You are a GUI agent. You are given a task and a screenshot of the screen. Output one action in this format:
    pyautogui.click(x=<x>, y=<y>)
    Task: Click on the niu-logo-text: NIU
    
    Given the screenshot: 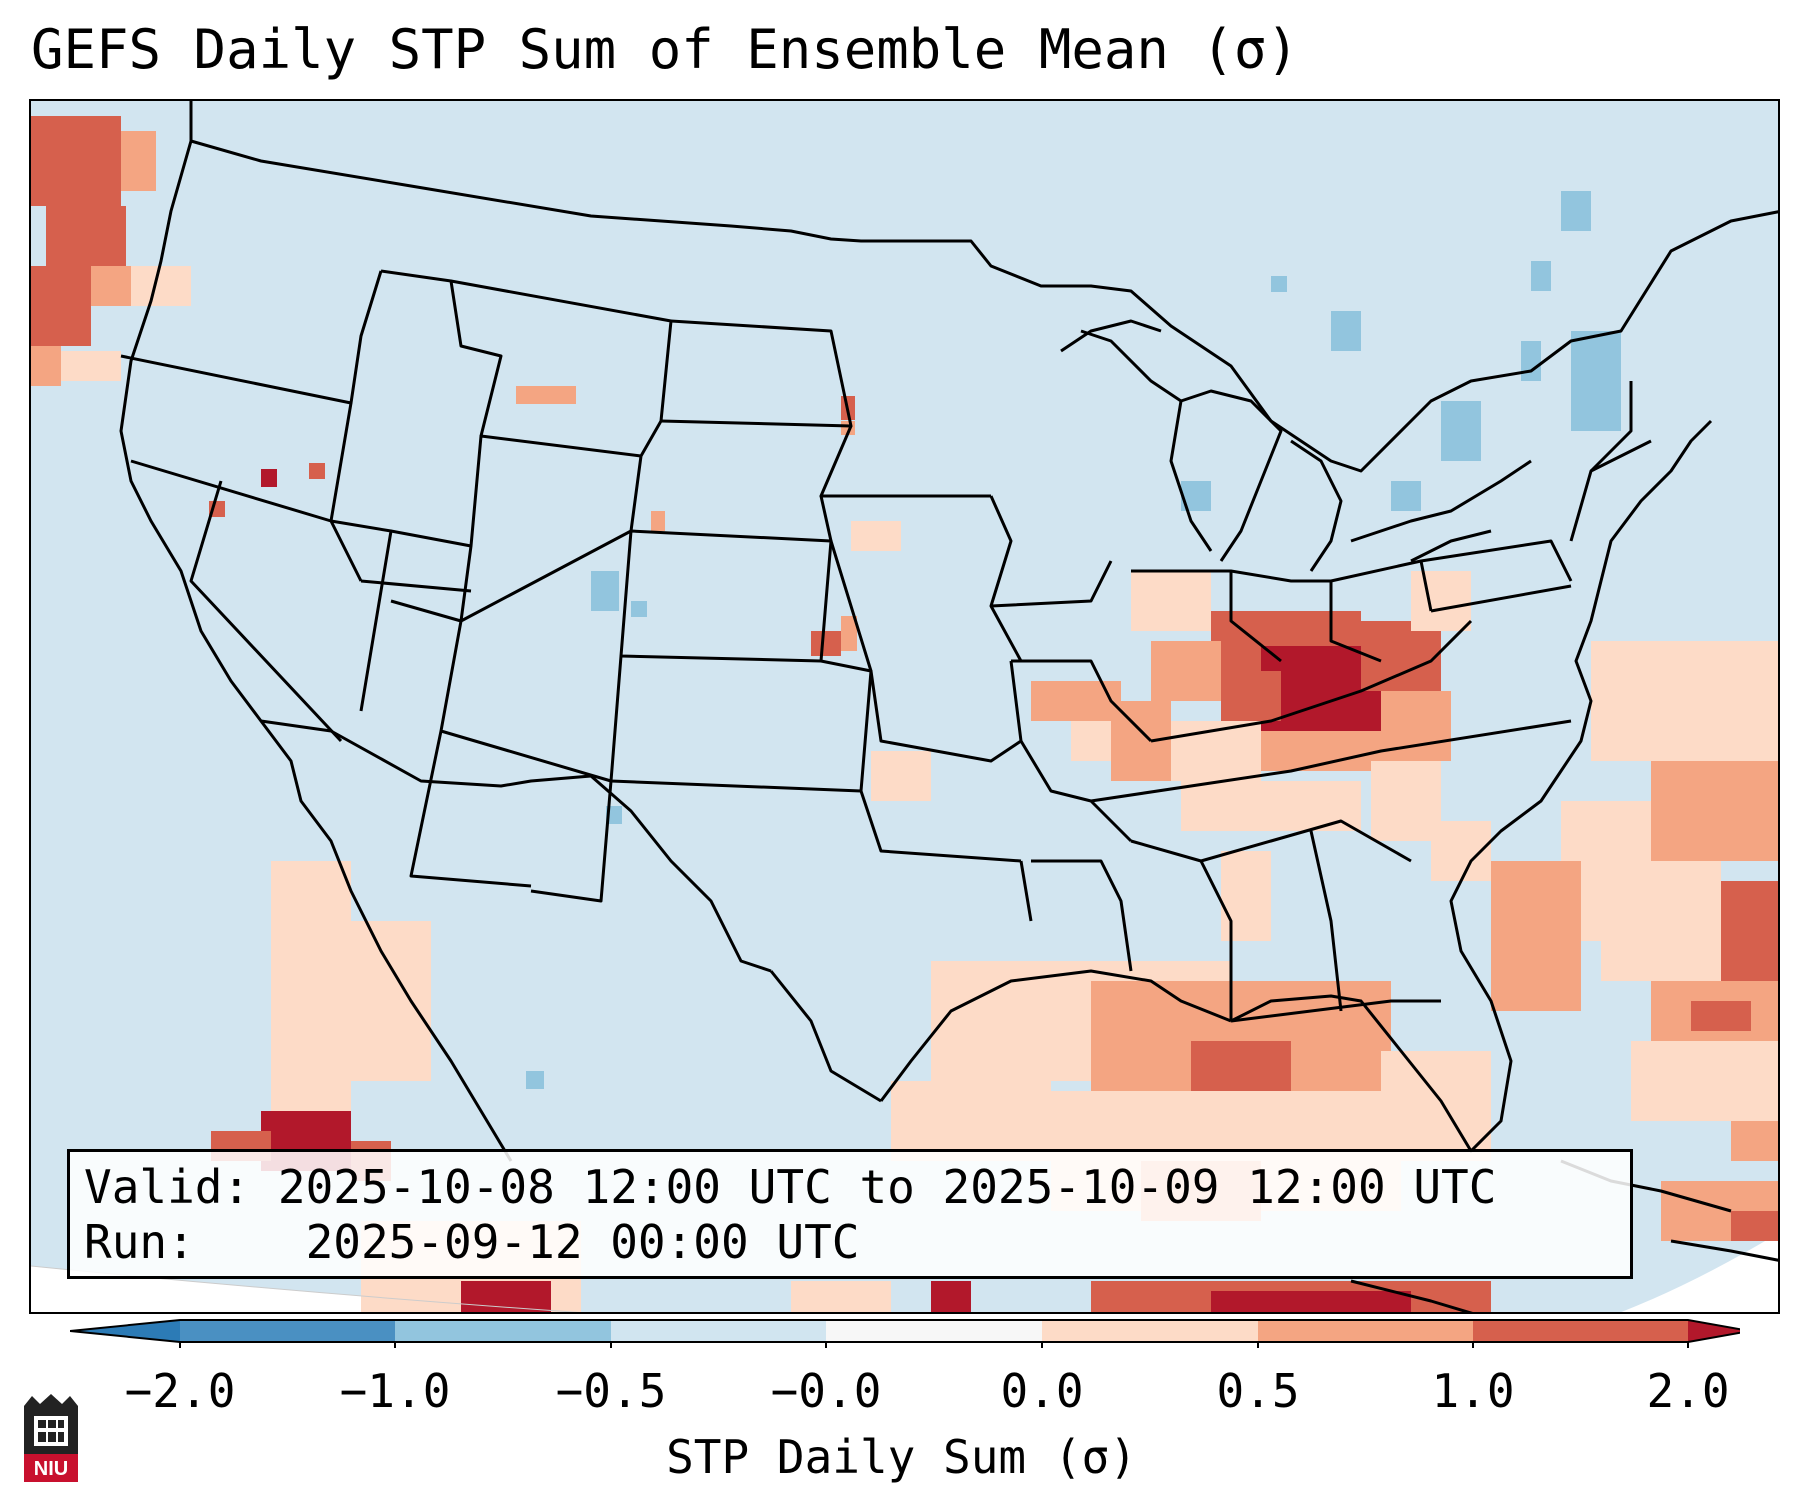 What is the action you would take?
    pyautogui.click(x=51, y=1469)
    